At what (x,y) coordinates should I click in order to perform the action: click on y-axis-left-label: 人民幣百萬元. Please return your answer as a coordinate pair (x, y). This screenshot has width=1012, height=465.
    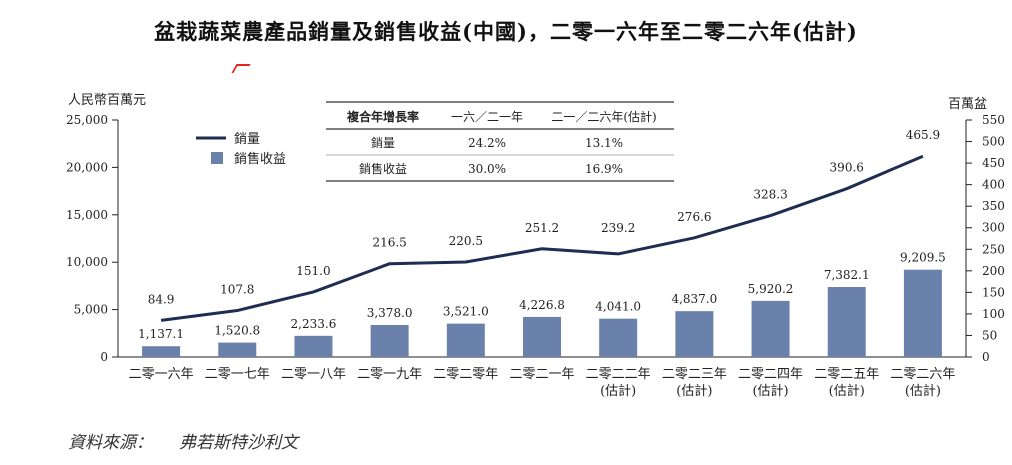
    Looking at the image, I should click on (107, 100).